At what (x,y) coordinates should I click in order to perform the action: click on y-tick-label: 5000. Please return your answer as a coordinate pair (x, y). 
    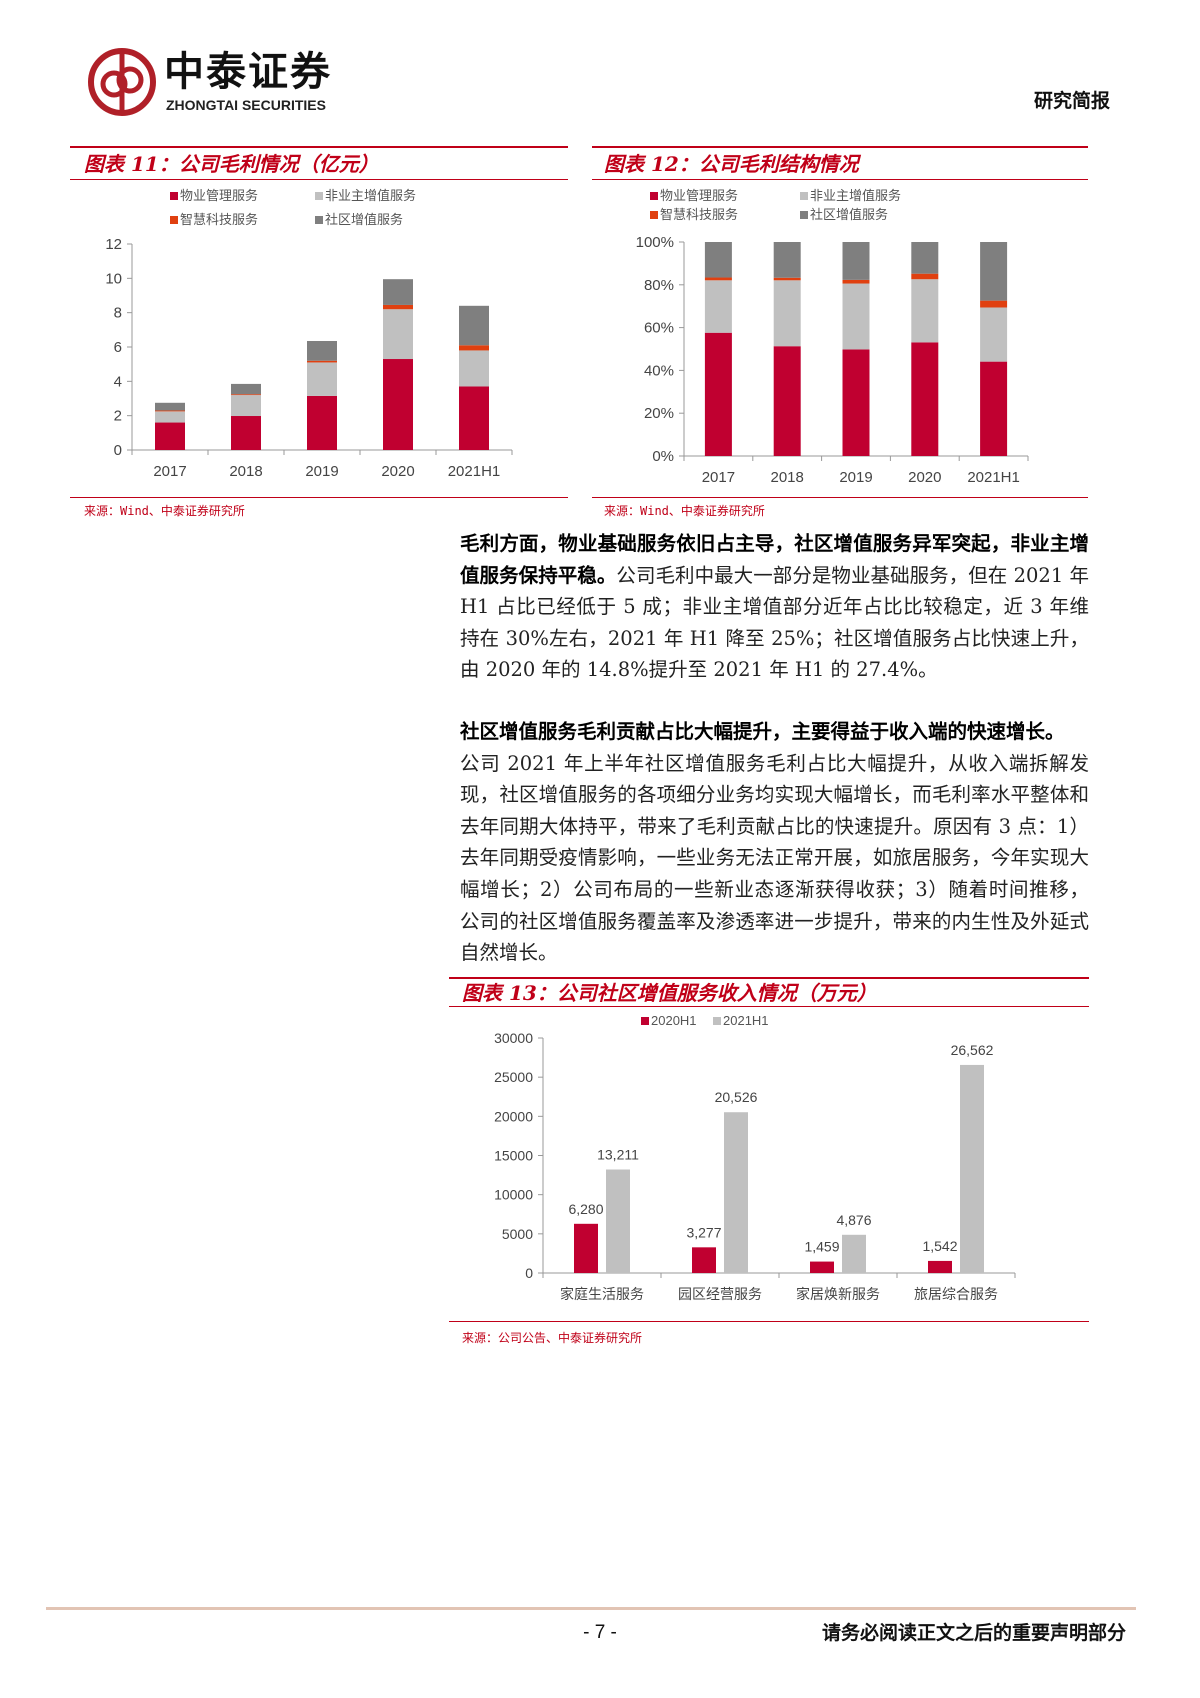
    Looking at the image, I should click on (517, 1234).